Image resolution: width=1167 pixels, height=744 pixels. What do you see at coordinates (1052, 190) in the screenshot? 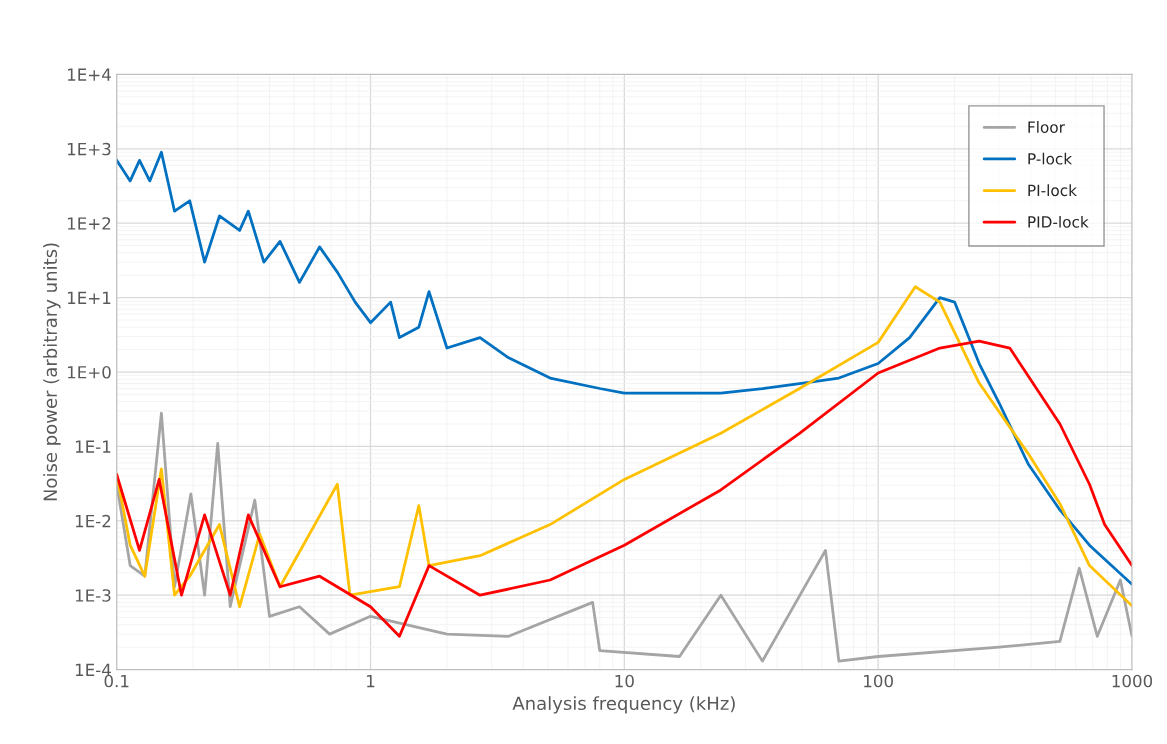
I see `legend-label: PI-lock` at bounding box center [1052, 190].